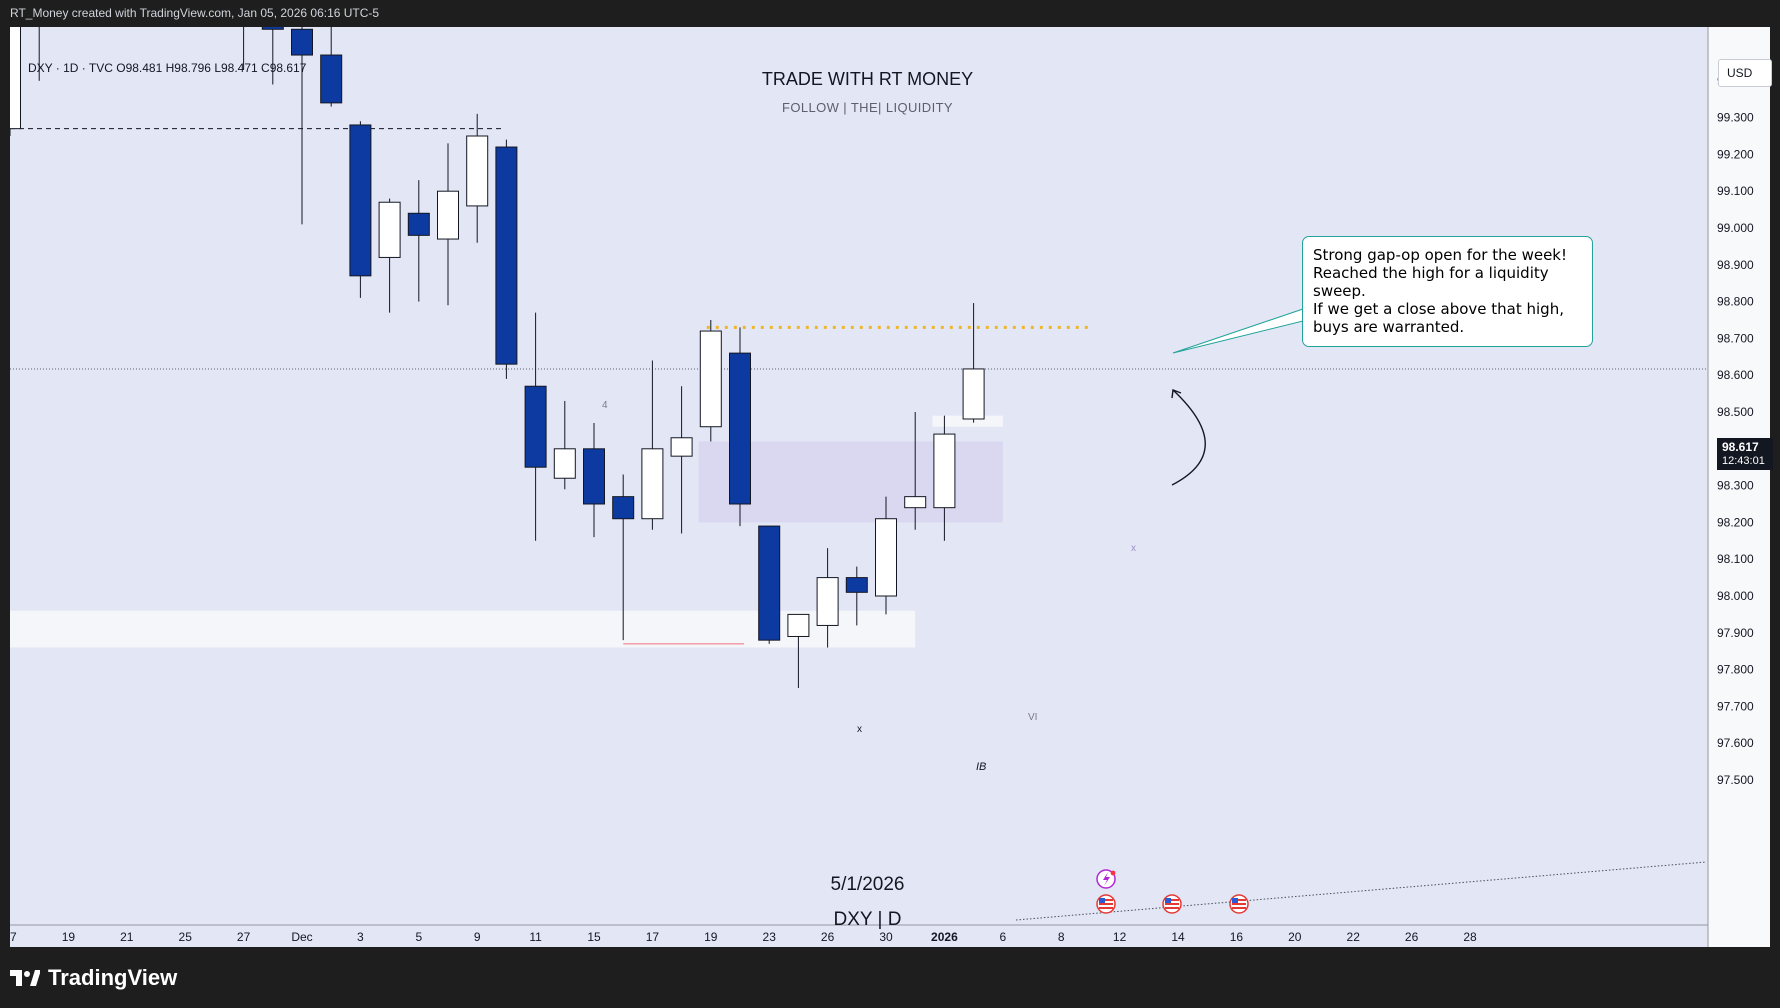 The height and width of the screenshot is (1008, 1780). What do you see at coordinates (244, 937) in the screenshot?
I see `x-tick-label: 27` at bounding box center [244, 937].